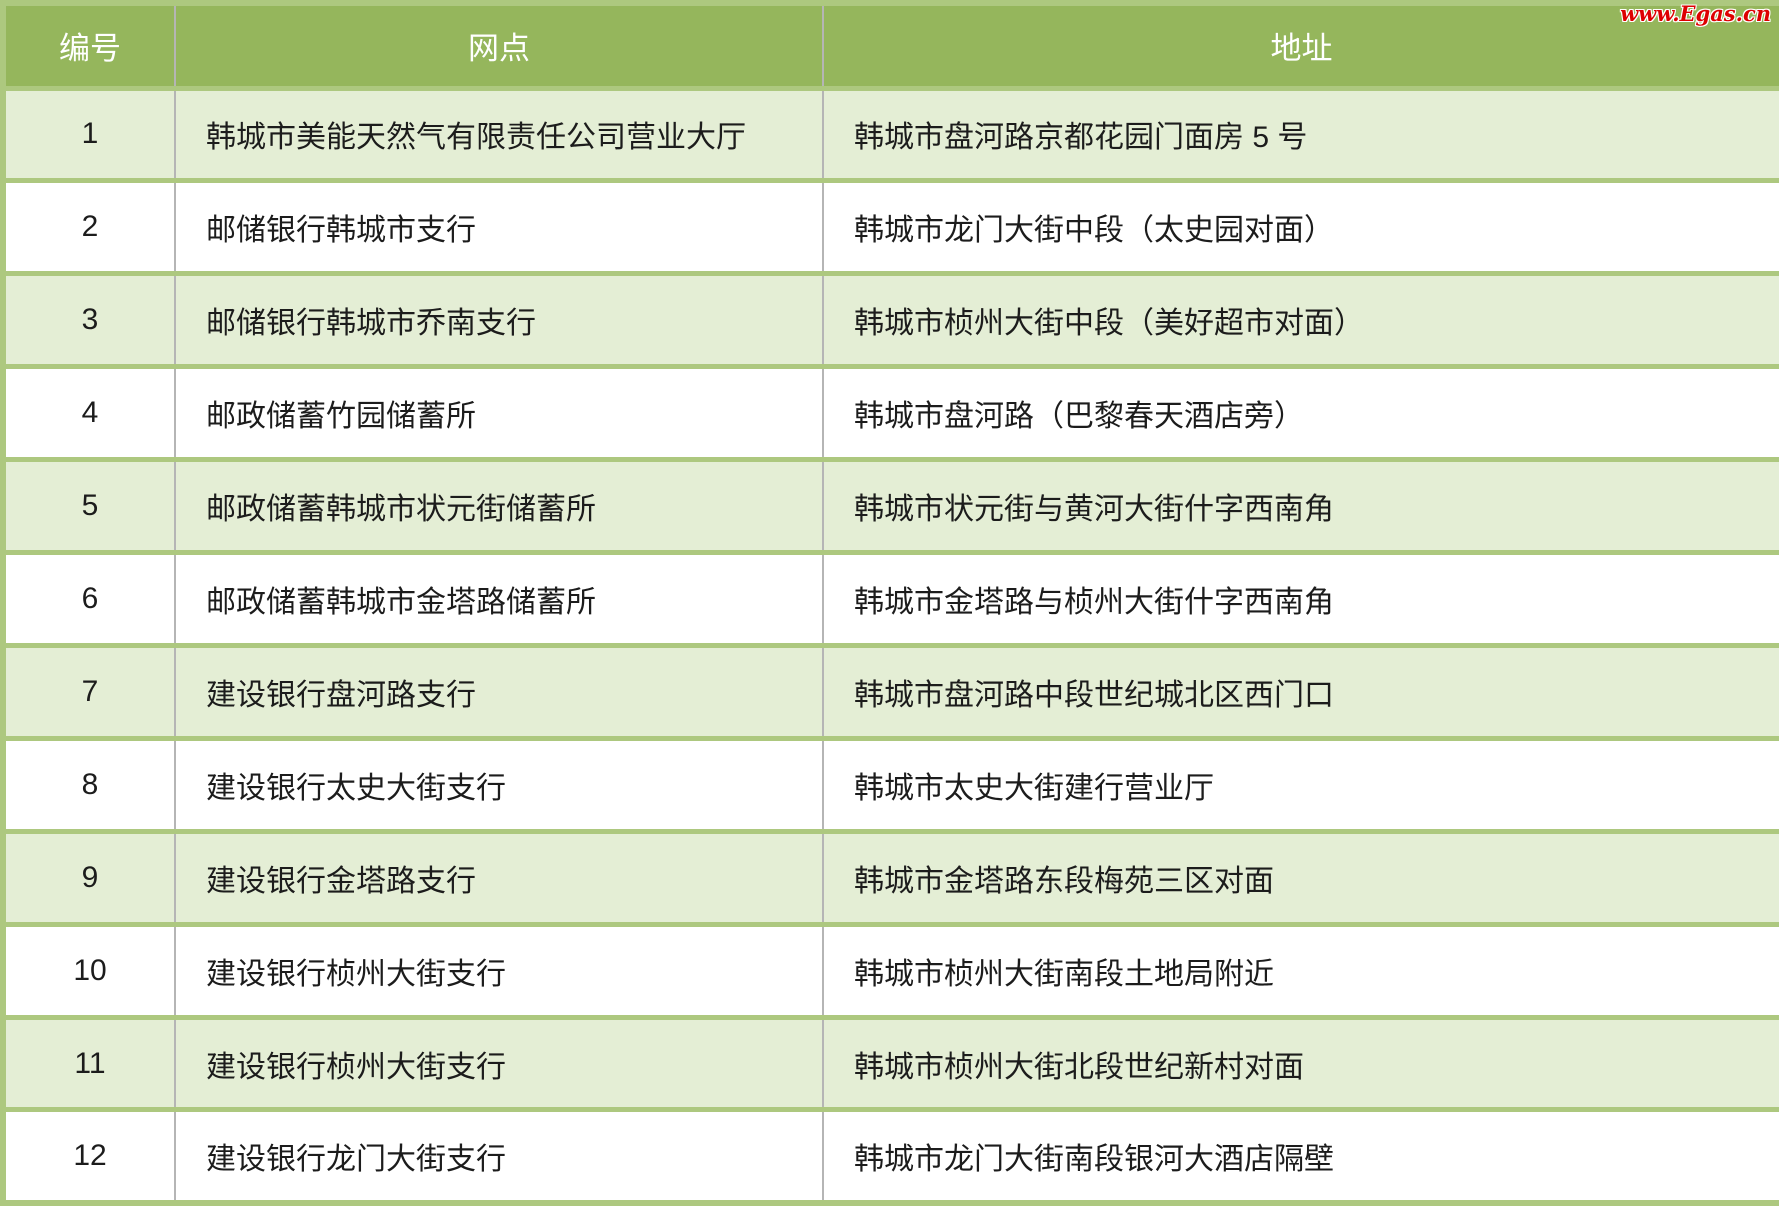  I want to click on cell-address: 韩城市状元街与黄河大街什字西南角, so click(1301, 507).